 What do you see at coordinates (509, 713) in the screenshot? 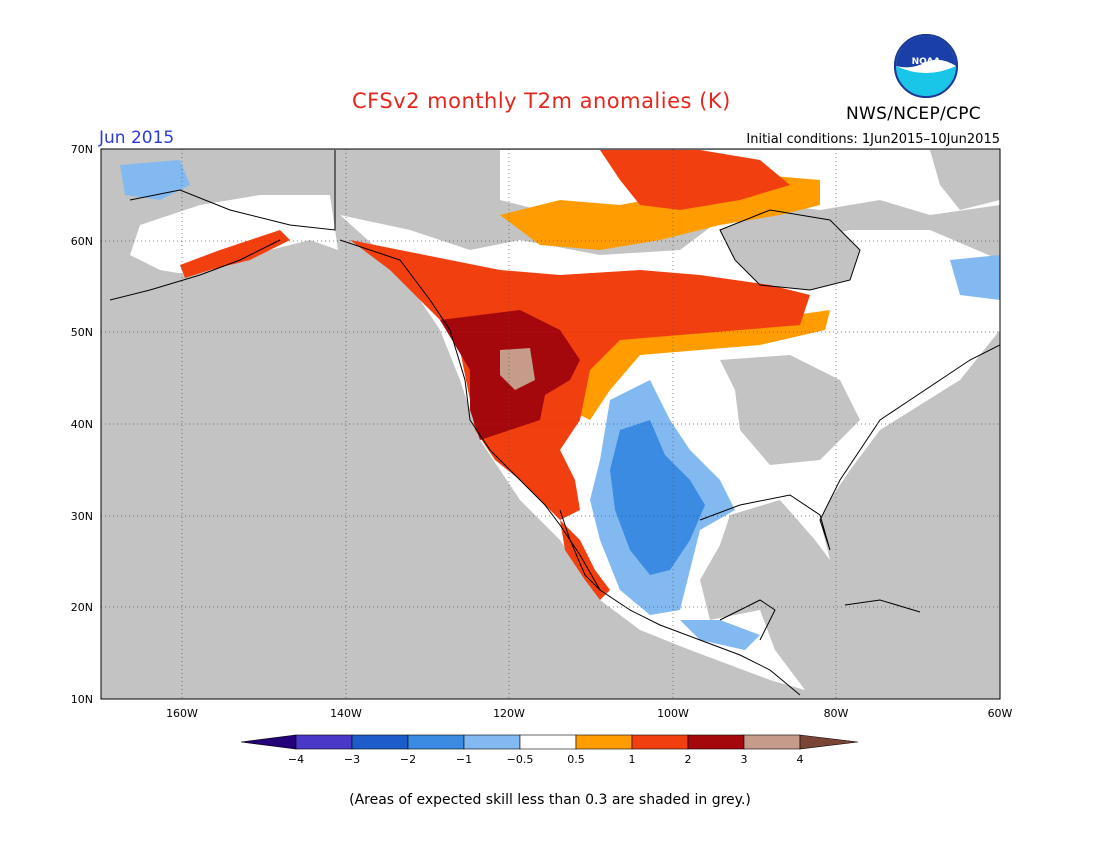
I see `lon-label-120w: 120W` at bounding box center [509, 713].